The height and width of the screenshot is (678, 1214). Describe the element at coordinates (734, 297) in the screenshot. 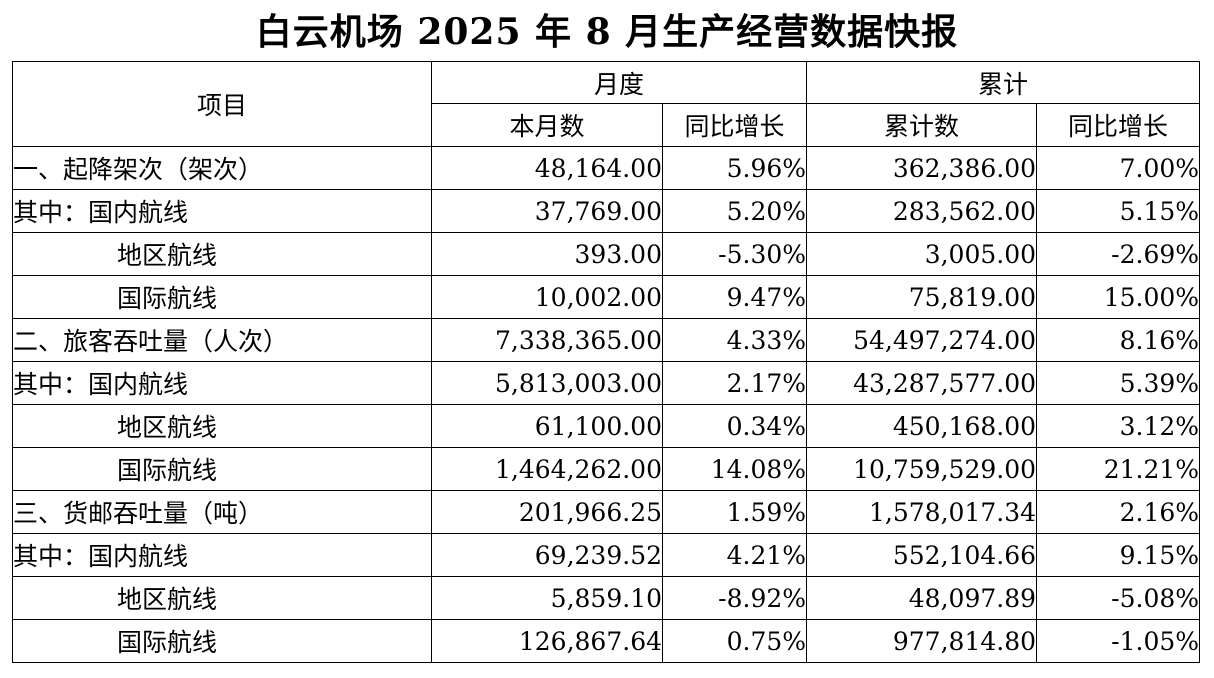

I see `monthly-yoy: 9.47%` at that location.